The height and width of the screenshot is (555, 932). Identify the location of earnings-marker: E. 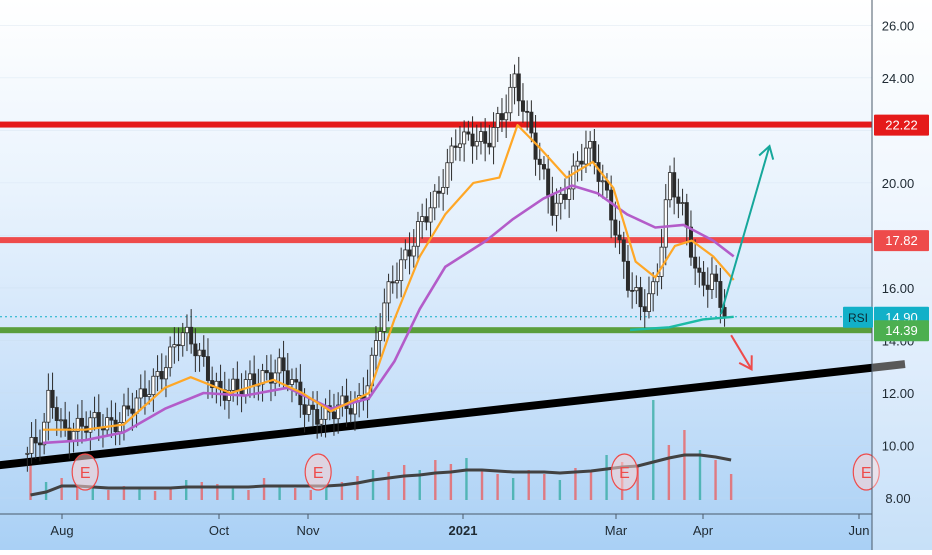
(866, 472).